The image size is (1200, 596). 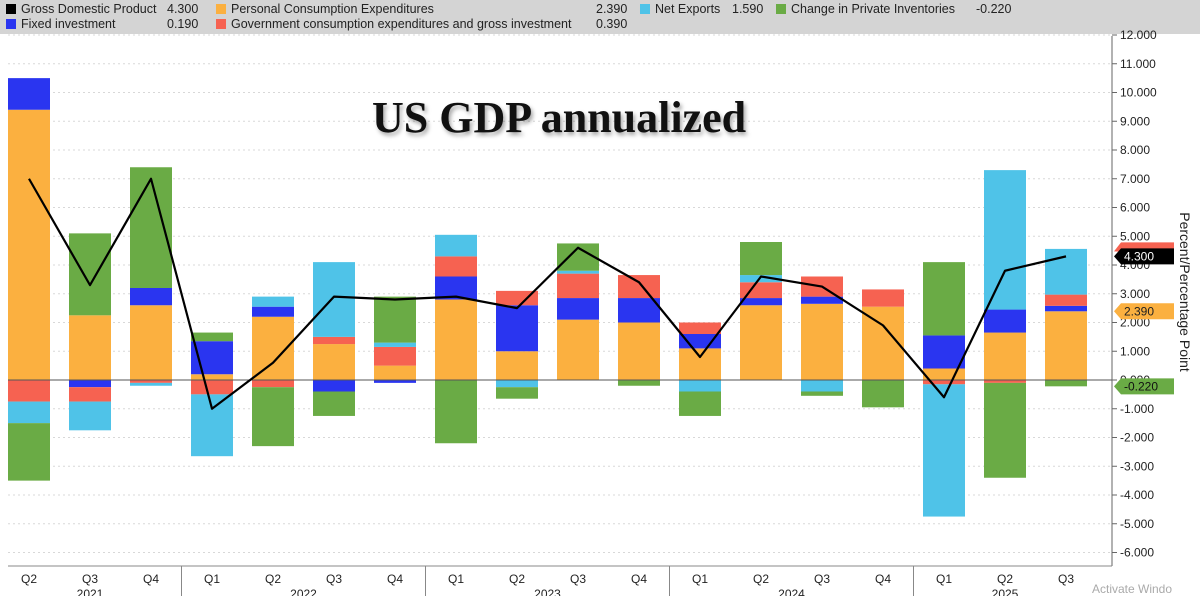 I want to click on y-tick-label: -6.000, so click(x=1137, y=553).